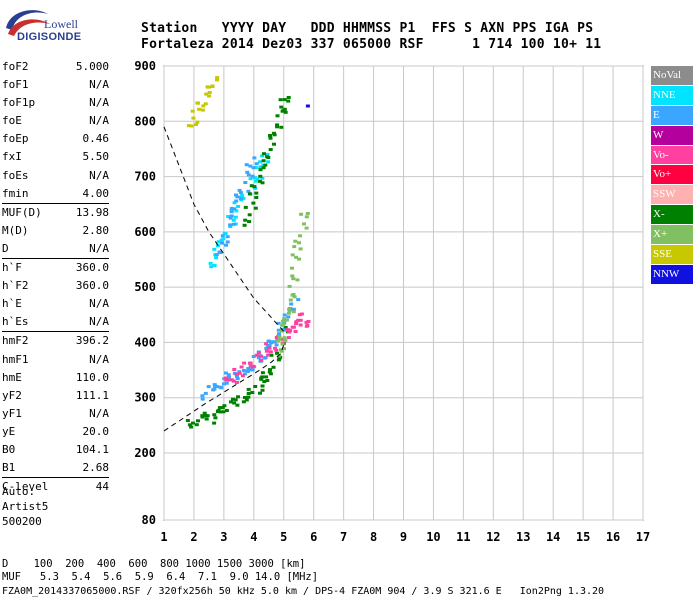 The image size is (700, 600). What do you see at coordinates (493, 537) in the screenshot?
I see `x-tick-label: 12` at bounding box center [493, 537].